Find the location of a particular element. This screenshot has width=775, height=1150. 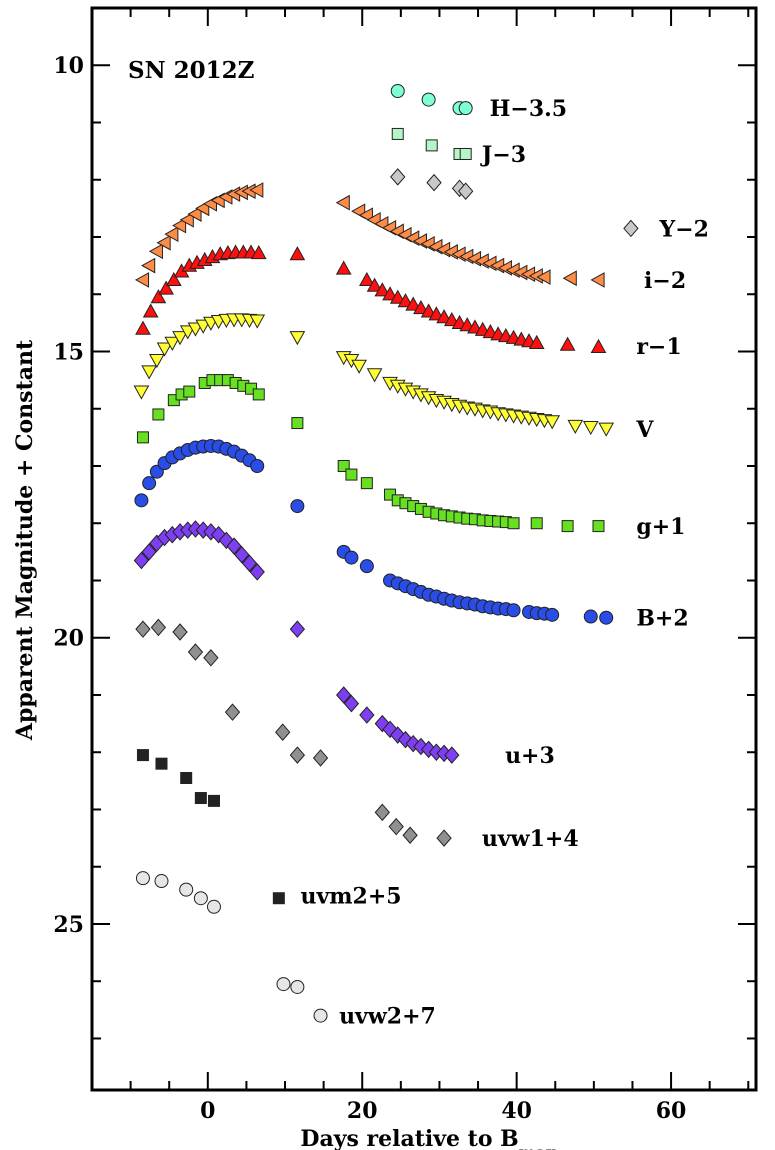

x-axis-label: Days relative to Bmax is located at coordinates (428, 1138).